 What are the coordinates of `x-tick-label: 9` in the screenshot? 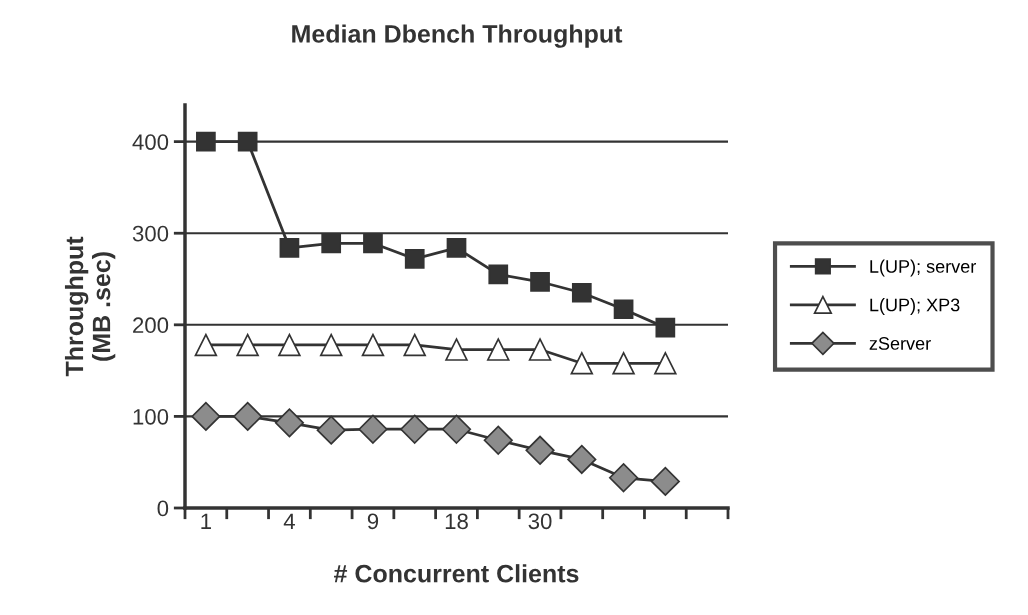 It's located at (373, 521).